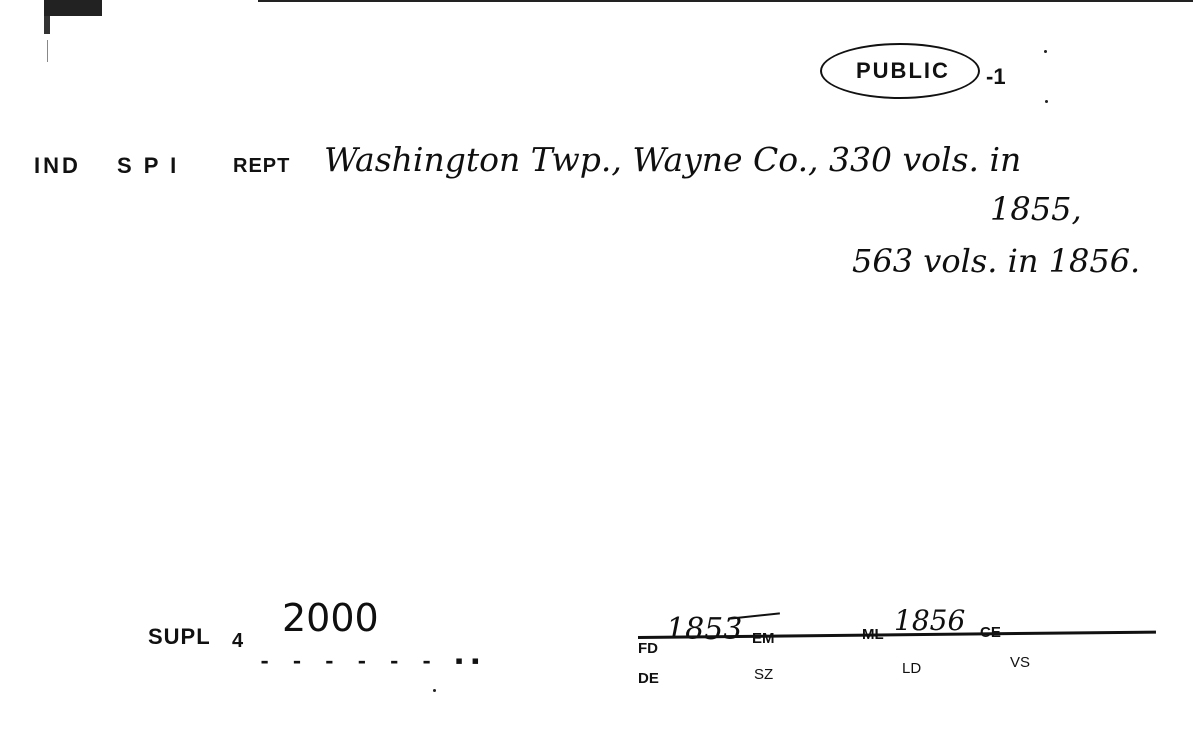 This screenshot has height=752, width=1193. What do you see at coordinates (262, 166) in the screenshot?
I see `header-rept: REPT` at bounding box center [262, 166].